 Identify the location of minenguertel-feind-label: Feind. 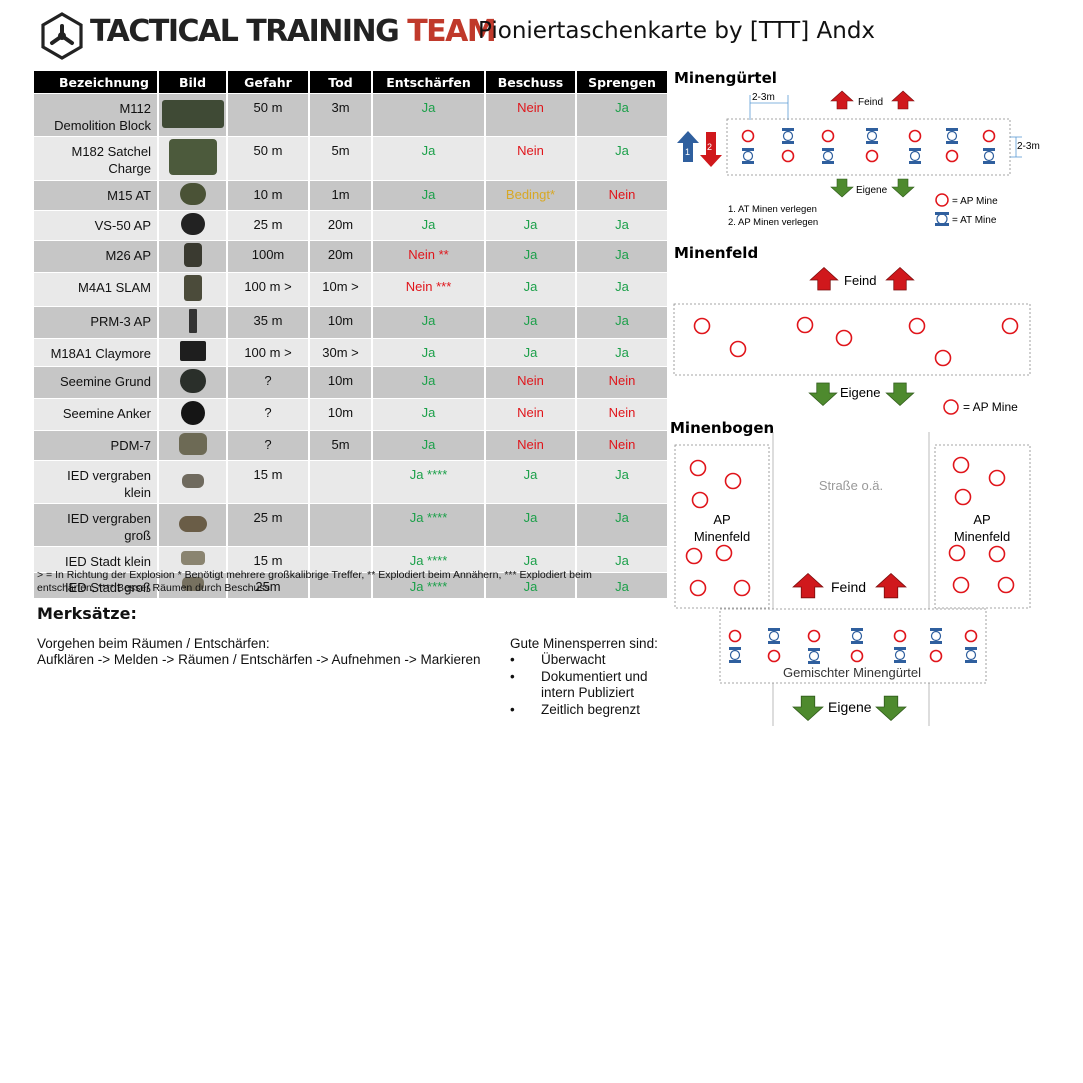
(870, 102).